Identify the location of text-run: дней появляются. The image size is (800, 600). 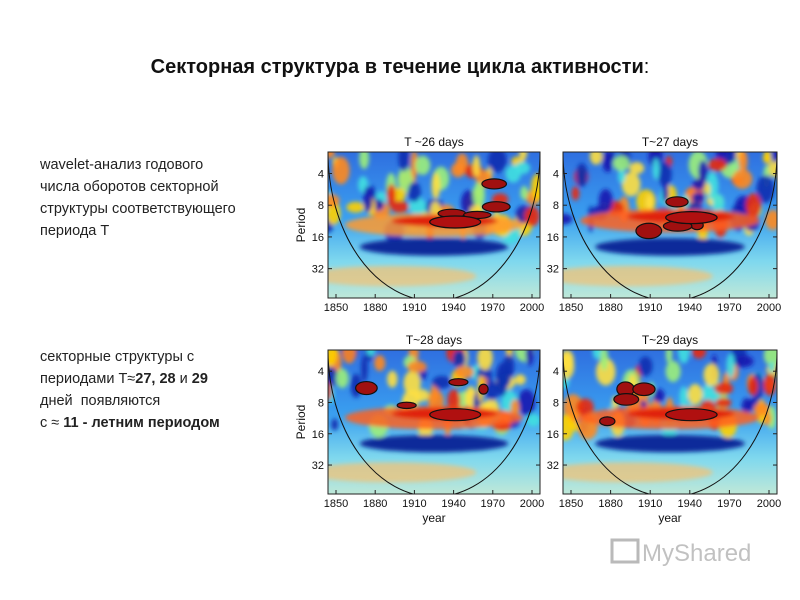
(100, 401).